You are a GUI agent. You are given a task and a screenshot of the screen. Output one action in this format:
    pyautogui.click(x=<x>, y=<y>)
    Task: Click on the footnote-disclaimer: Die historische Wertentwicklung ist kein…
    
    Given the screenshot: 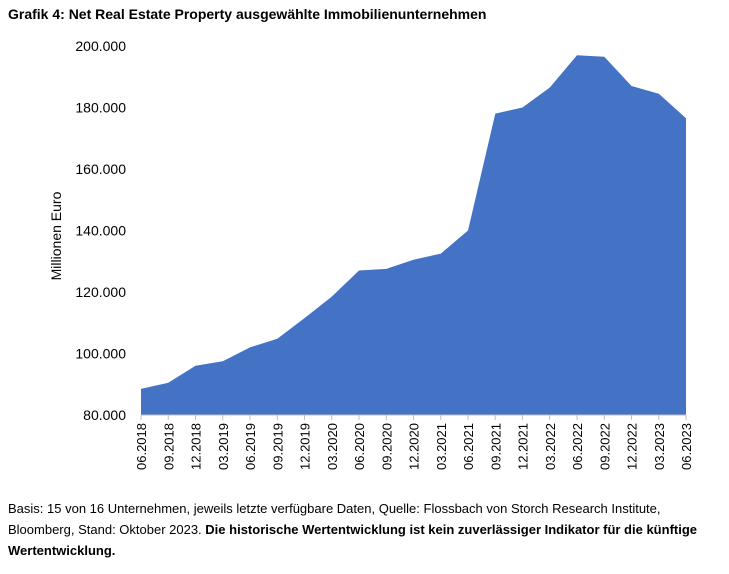 What is the action you would take?
    pyautogui.click(x=353, y=540)
    